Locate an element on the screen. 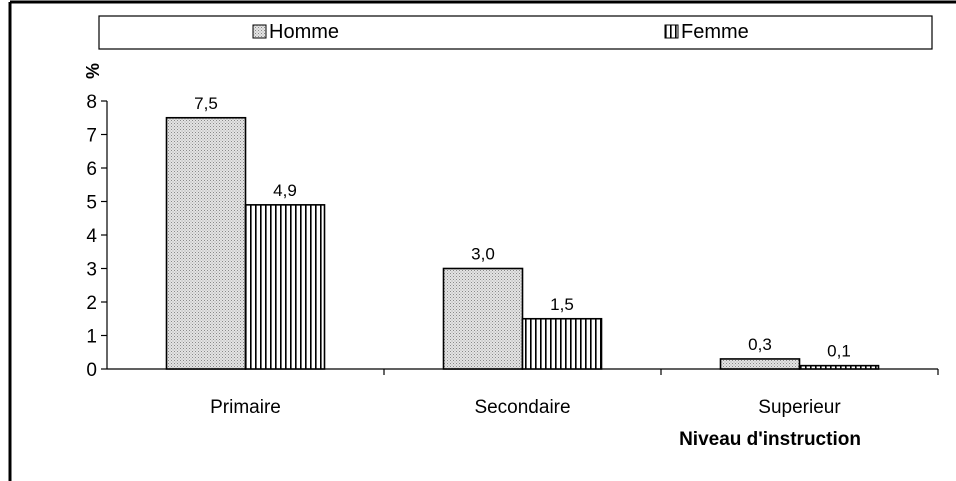 This screenshot has width=956, height=481. y-tick-label: 1 is located at coordinates (91, 337).